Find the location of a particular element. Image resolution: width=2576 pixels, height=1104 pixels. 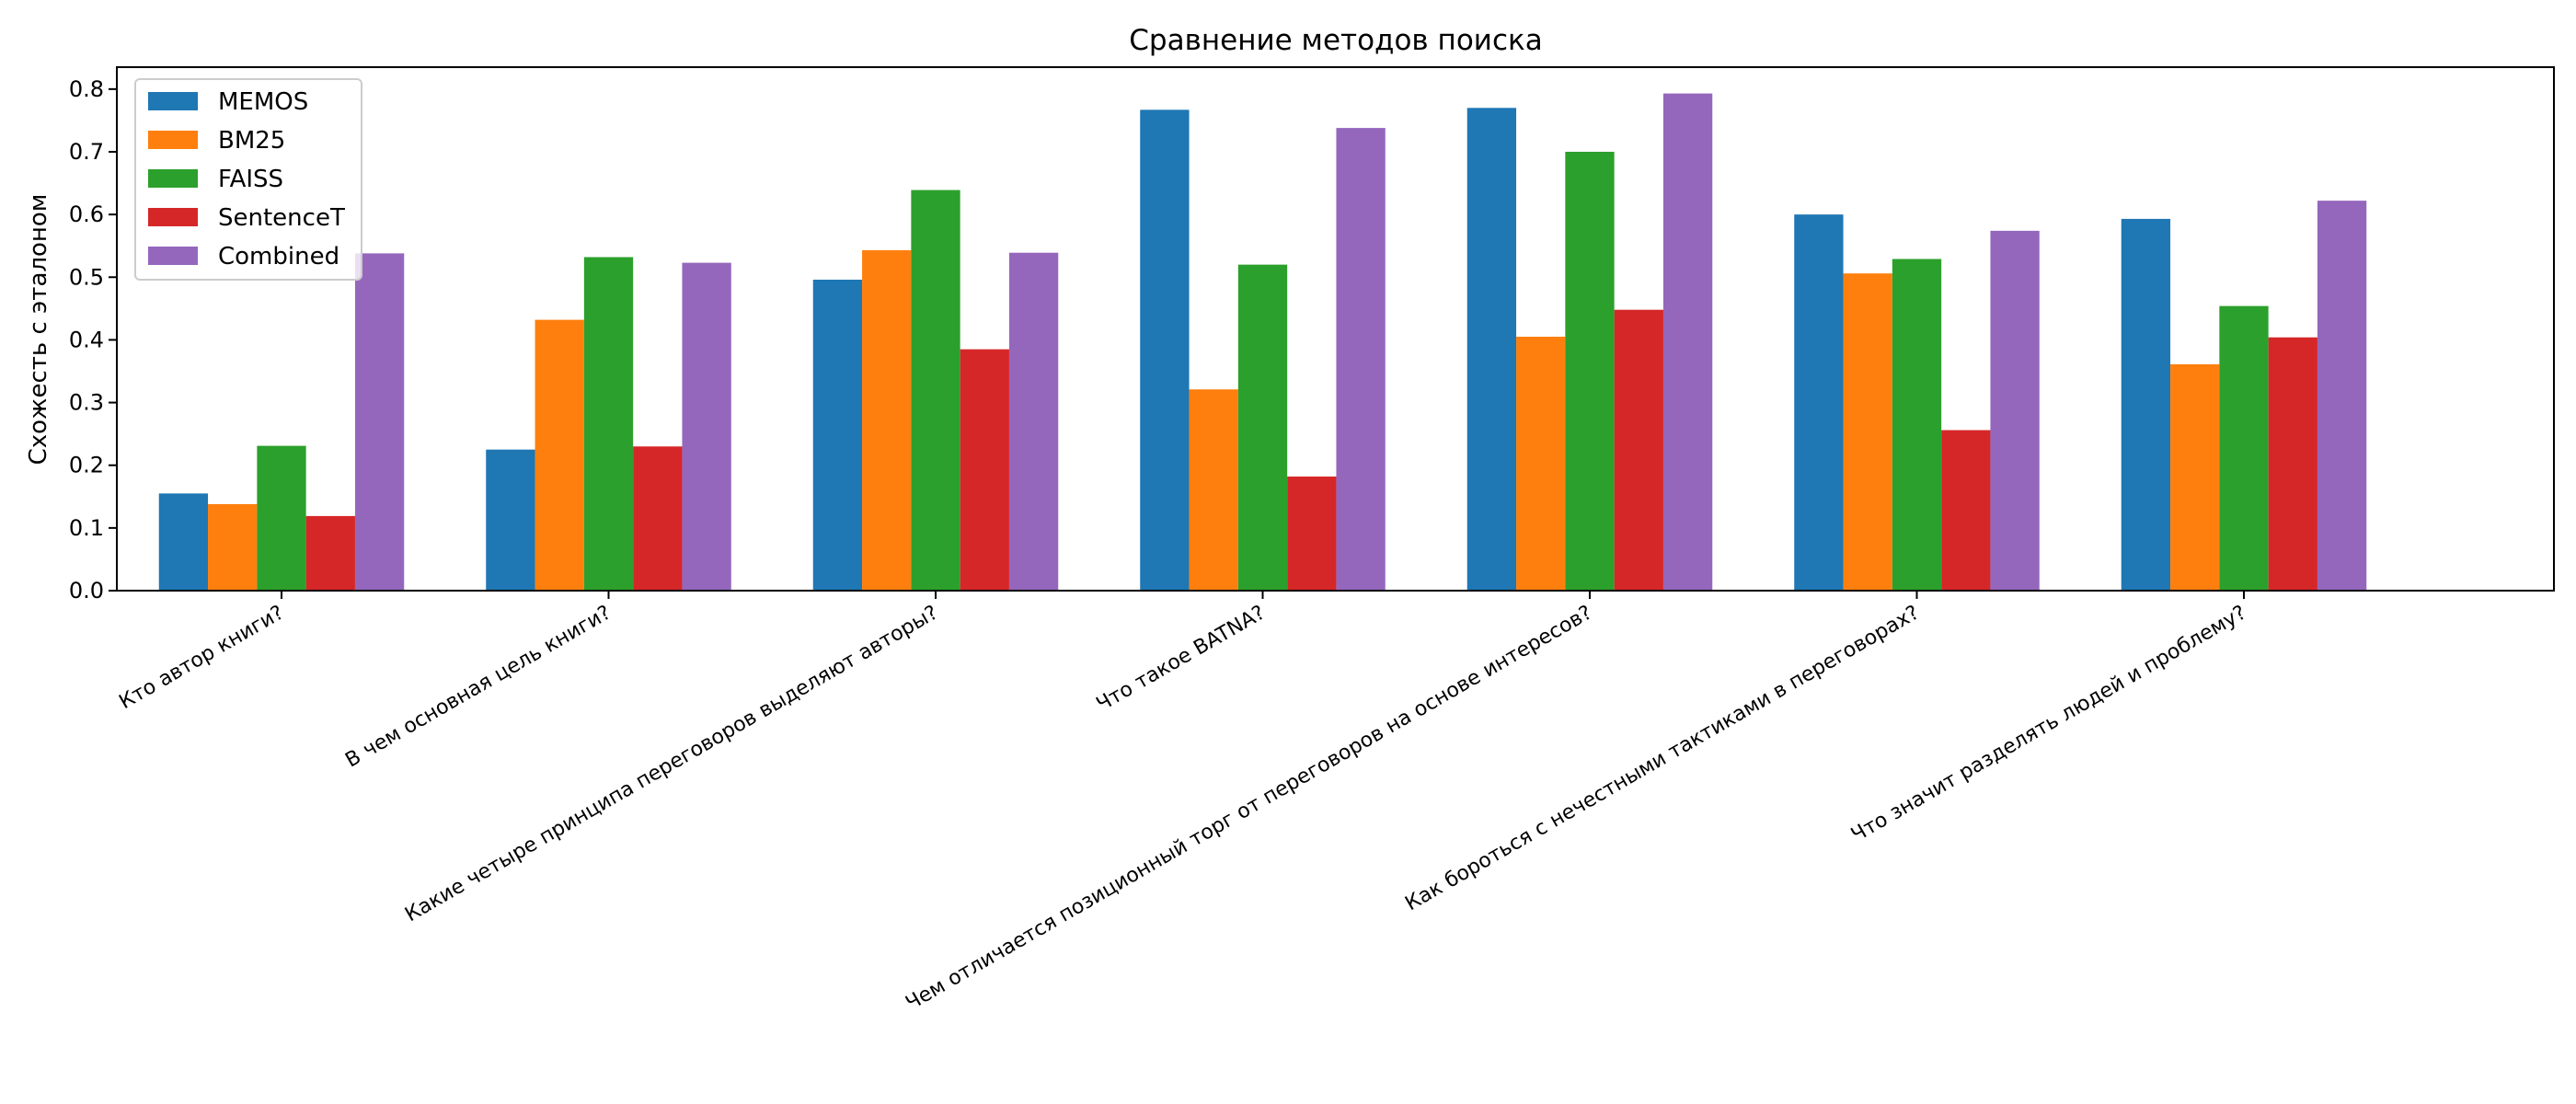

y-tick-label: 0.3 is located at coordinates (86, 403).